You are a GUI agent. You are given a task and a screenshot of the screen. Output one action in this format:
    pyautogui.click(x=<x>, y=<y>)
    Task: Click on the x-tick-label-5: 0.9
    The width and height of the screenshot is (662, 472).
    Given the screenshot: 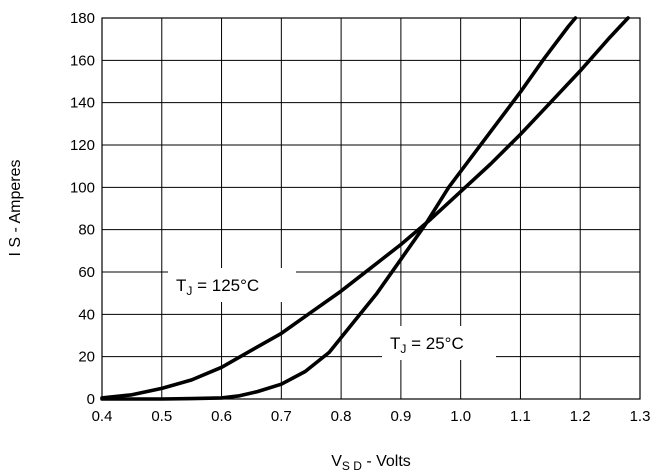 What is the action you would take?
    pyautogui.click(x=400, y=416)
    